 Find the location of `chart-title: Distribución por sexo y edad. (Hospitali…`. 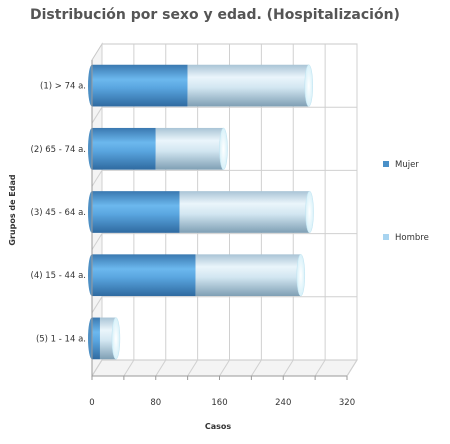

chart-title: Distribución por sexo y edad. (Hospitali… is located at coordinates (215, 15).